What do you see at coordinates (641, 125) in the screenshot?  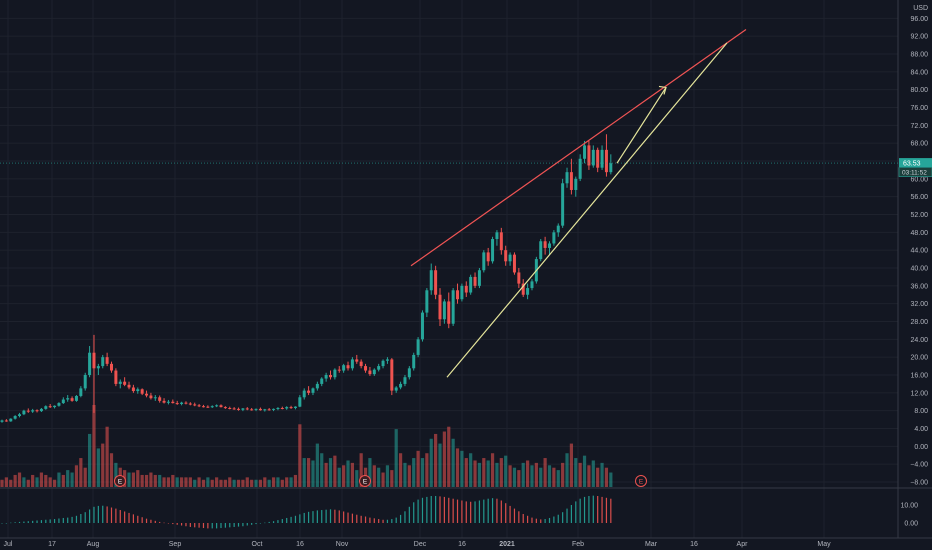 I see `projection-arrow` at bounding box center [641, 125].